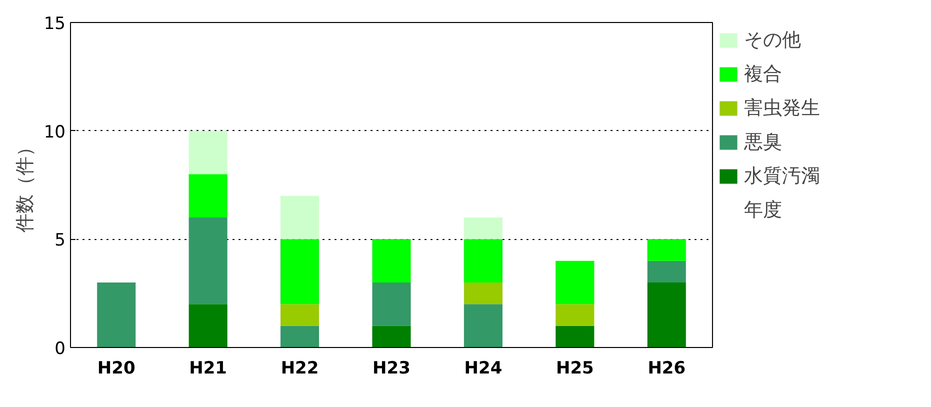  I want to click on x-axis-title: 年度, so click(763, 210).